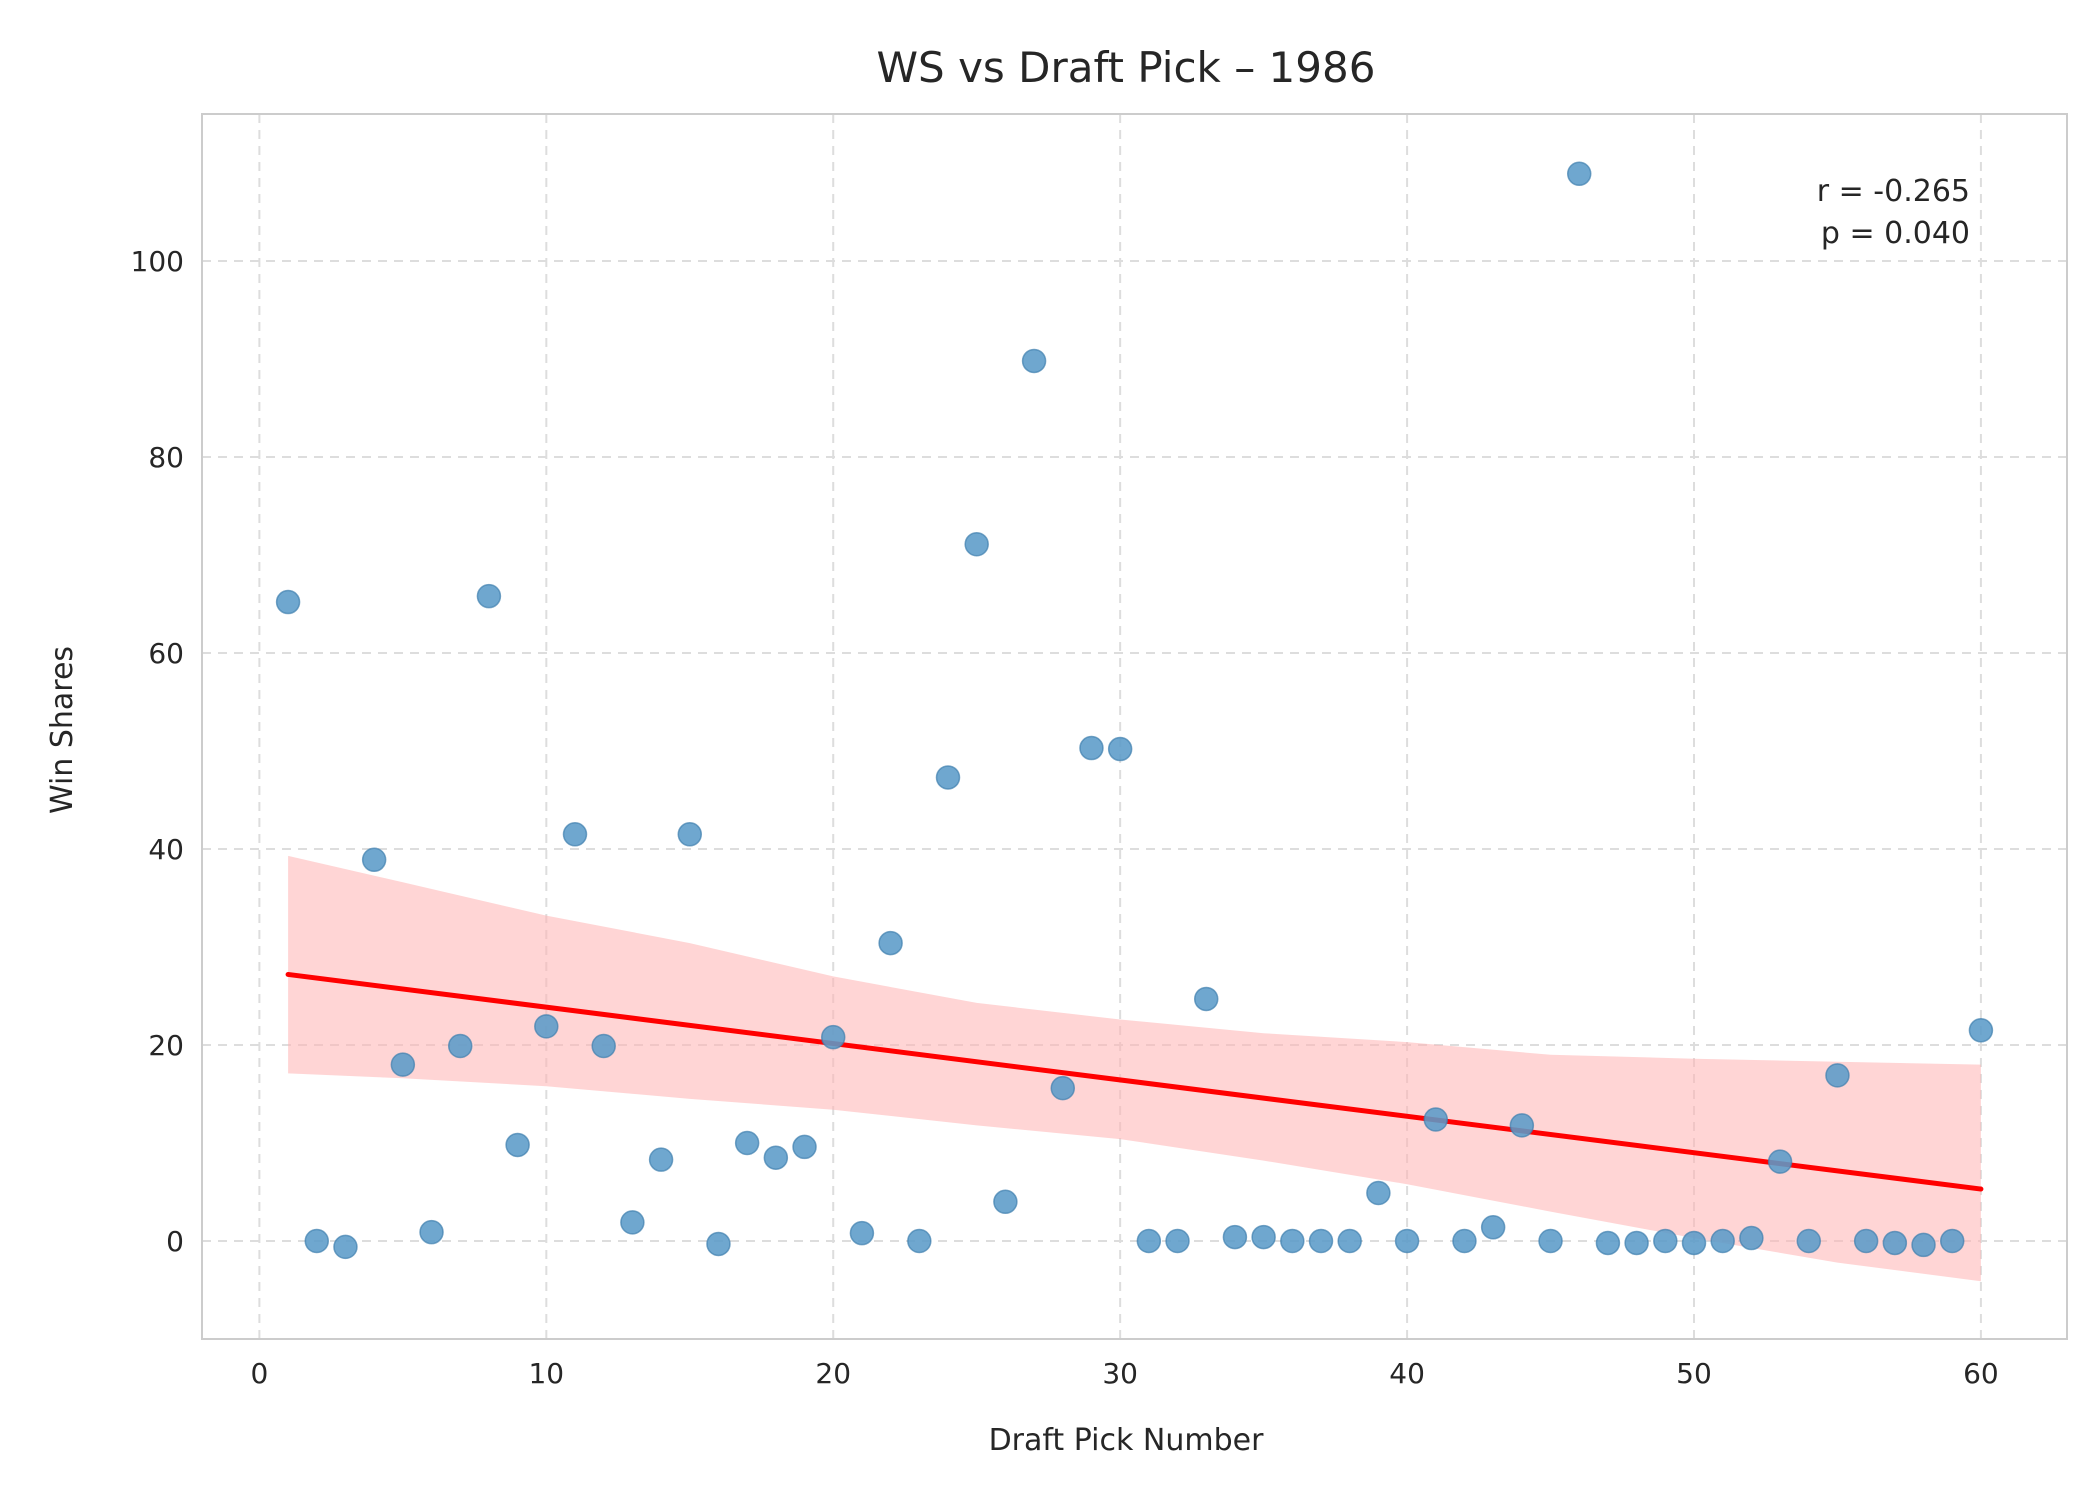 This screenshot has height=1500, width=2100. What do you see at coordinates (833, 1373) in the screenshot?
I see `x-tick-label: 20` at bounding box center [833, 1373].